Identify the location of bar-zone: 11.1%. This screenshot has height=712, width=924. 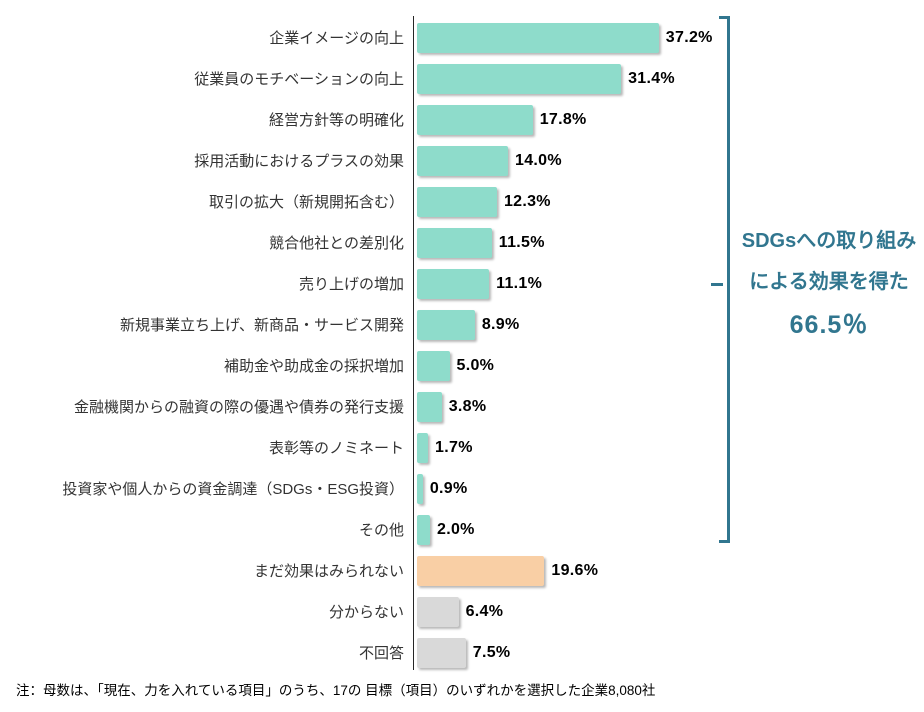
(576, 283).